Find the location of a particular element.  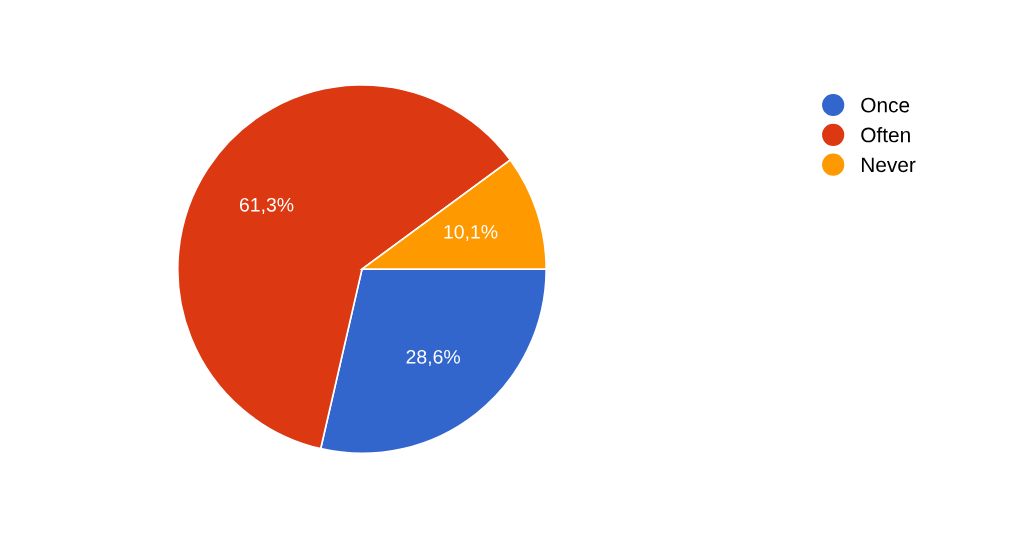

data-label: 10,1% is located at coordinates (471, 233).